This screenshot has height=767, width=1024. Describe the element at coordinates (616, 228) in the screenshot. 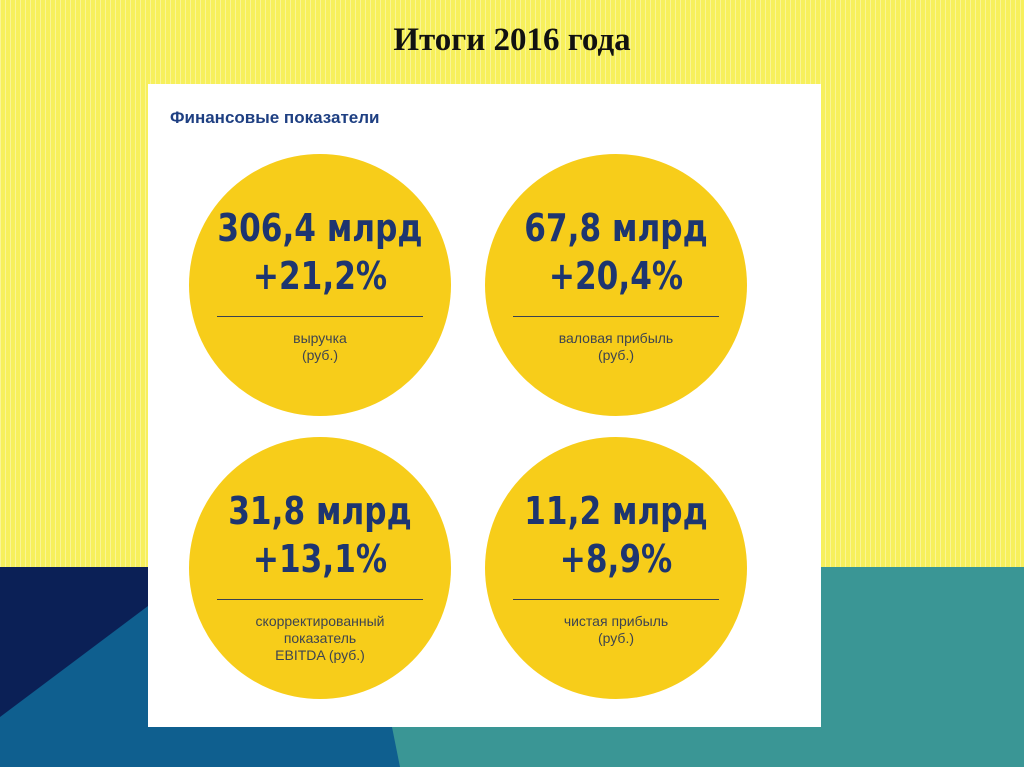

I see `metric-amount: 67,8 млрд` at that location.